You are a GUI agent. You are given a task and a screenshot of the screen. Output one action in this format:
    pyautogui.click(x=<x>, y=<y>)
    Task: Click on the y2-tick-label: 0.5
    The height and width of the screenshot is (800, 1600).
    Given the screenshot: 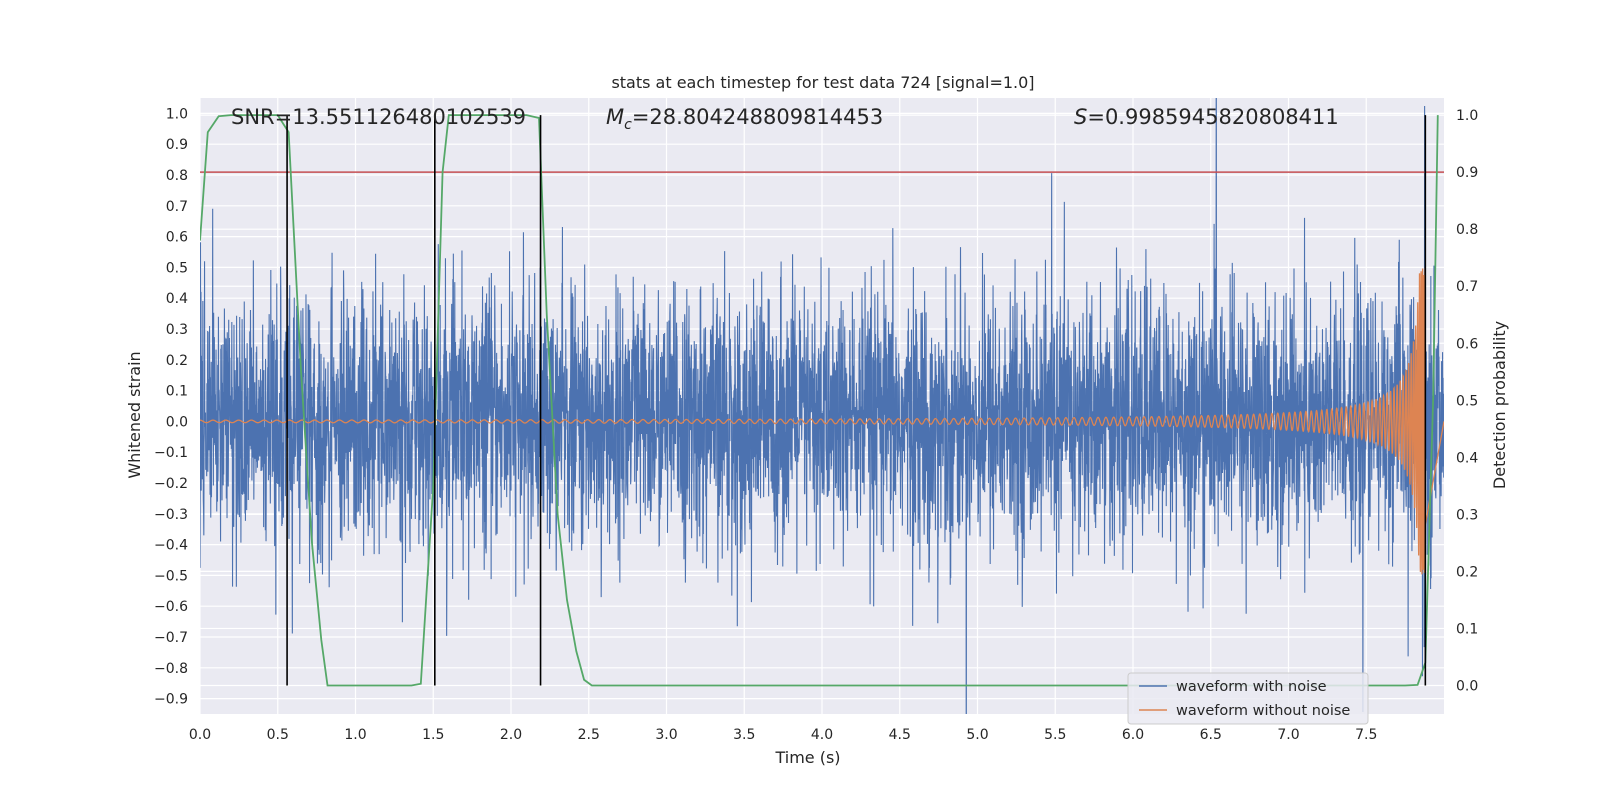 What is the action you would take?
    pyautogui.click(x=1467, y=401)
    